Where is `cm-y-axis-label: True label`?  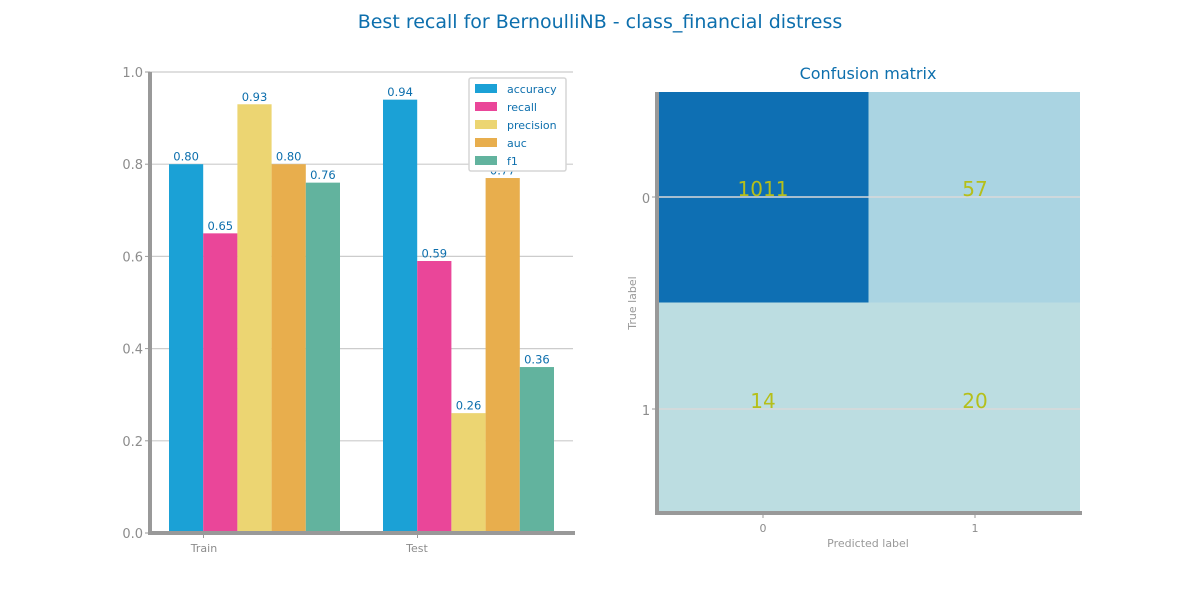
cm-y-axis-label: True label is located at coordinates (632, 303).